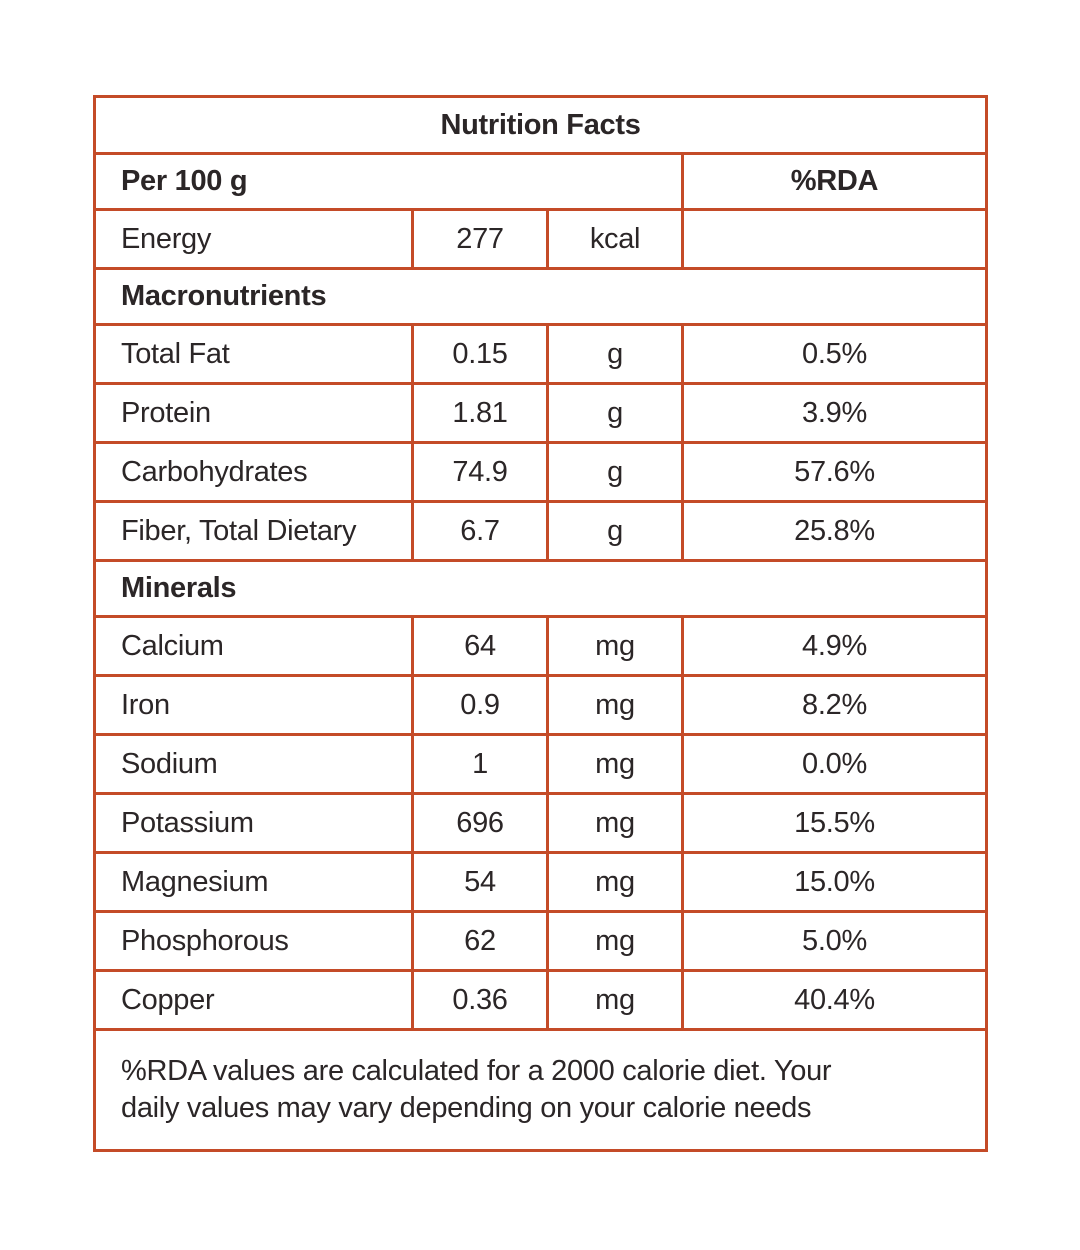 This screenshot has height=1250, width=1080. What do you see at coordinates (834, 531) in the screenshot?
I see `nutrient-rda: 25.8%` at bounding box center [834, 531].